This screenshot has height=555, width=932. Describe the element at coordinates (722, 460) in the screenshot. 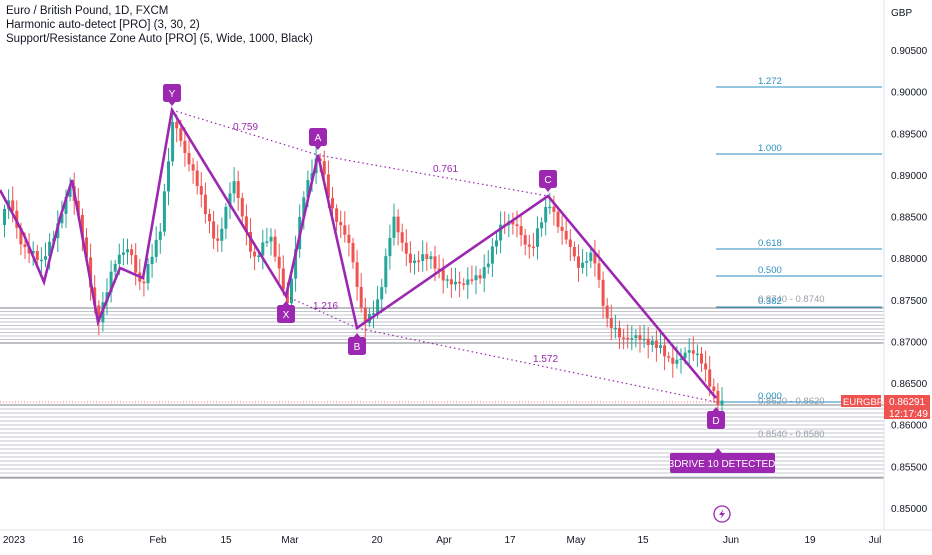

I see `pattern-detected-badge: 3DRIVE 10 DETECTED` at that location.